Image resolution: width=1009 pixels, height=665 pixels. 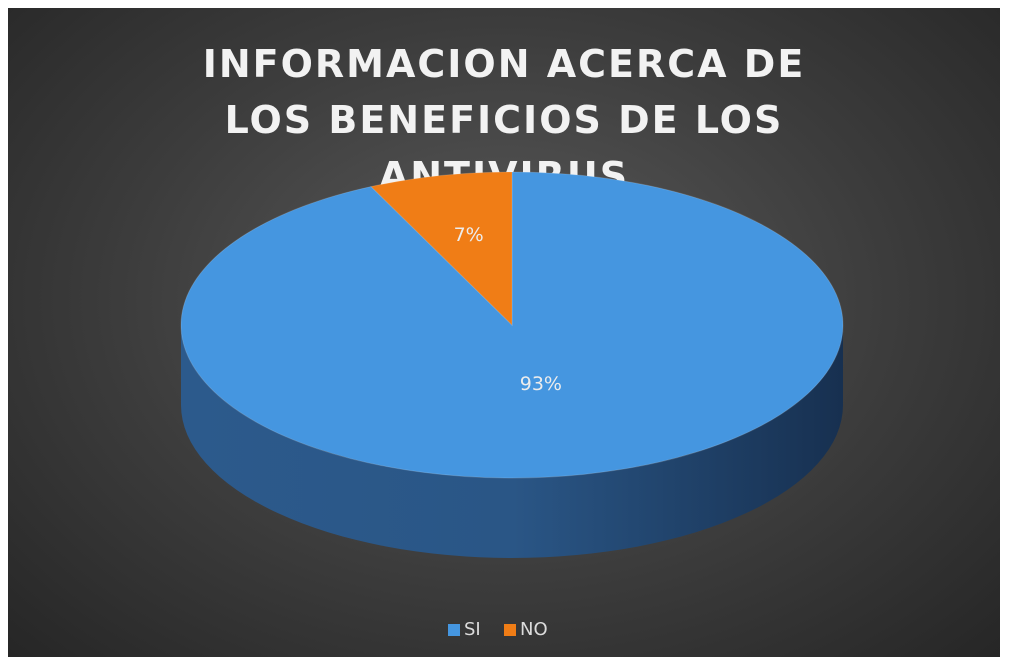 I want to click on pie-slice, so click(x=441, y=249).